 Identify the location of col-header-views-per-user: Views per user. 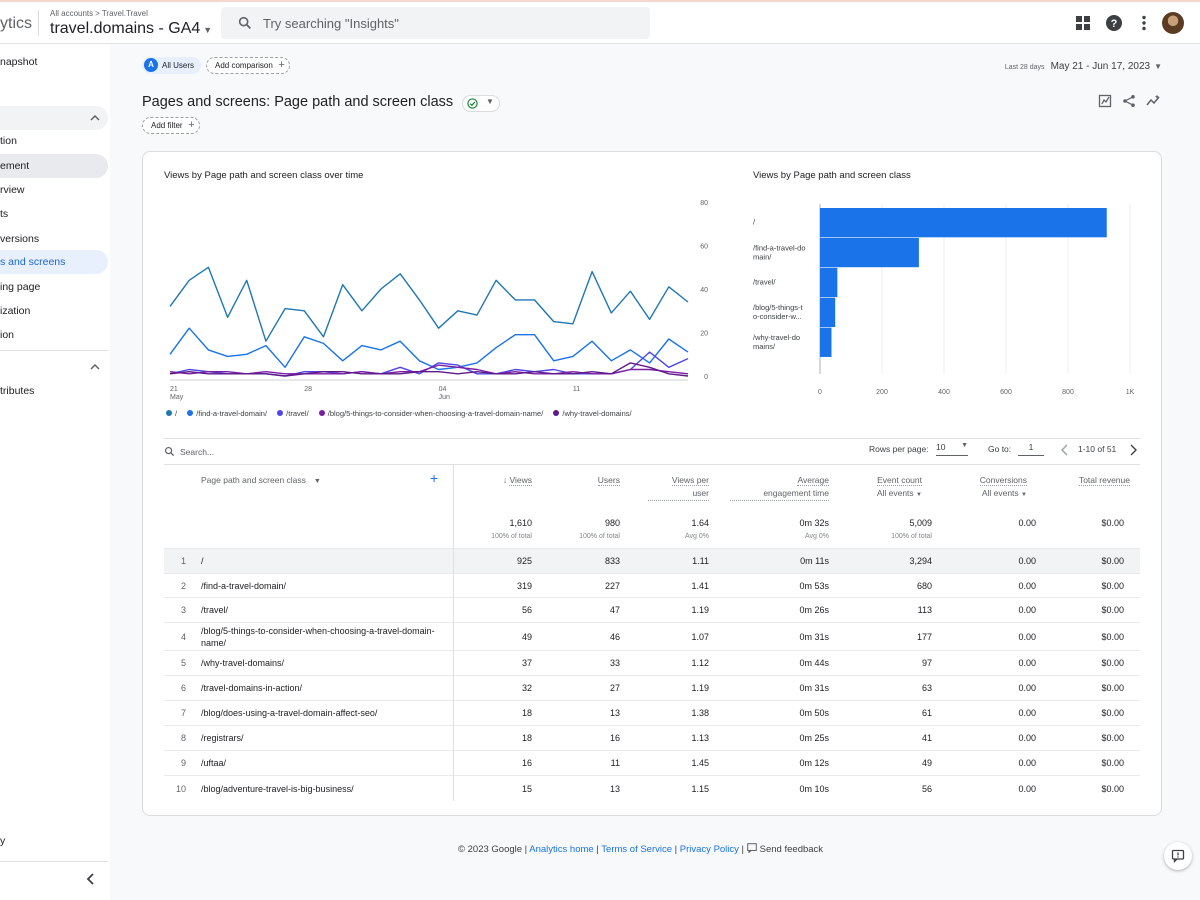
(678, 487).